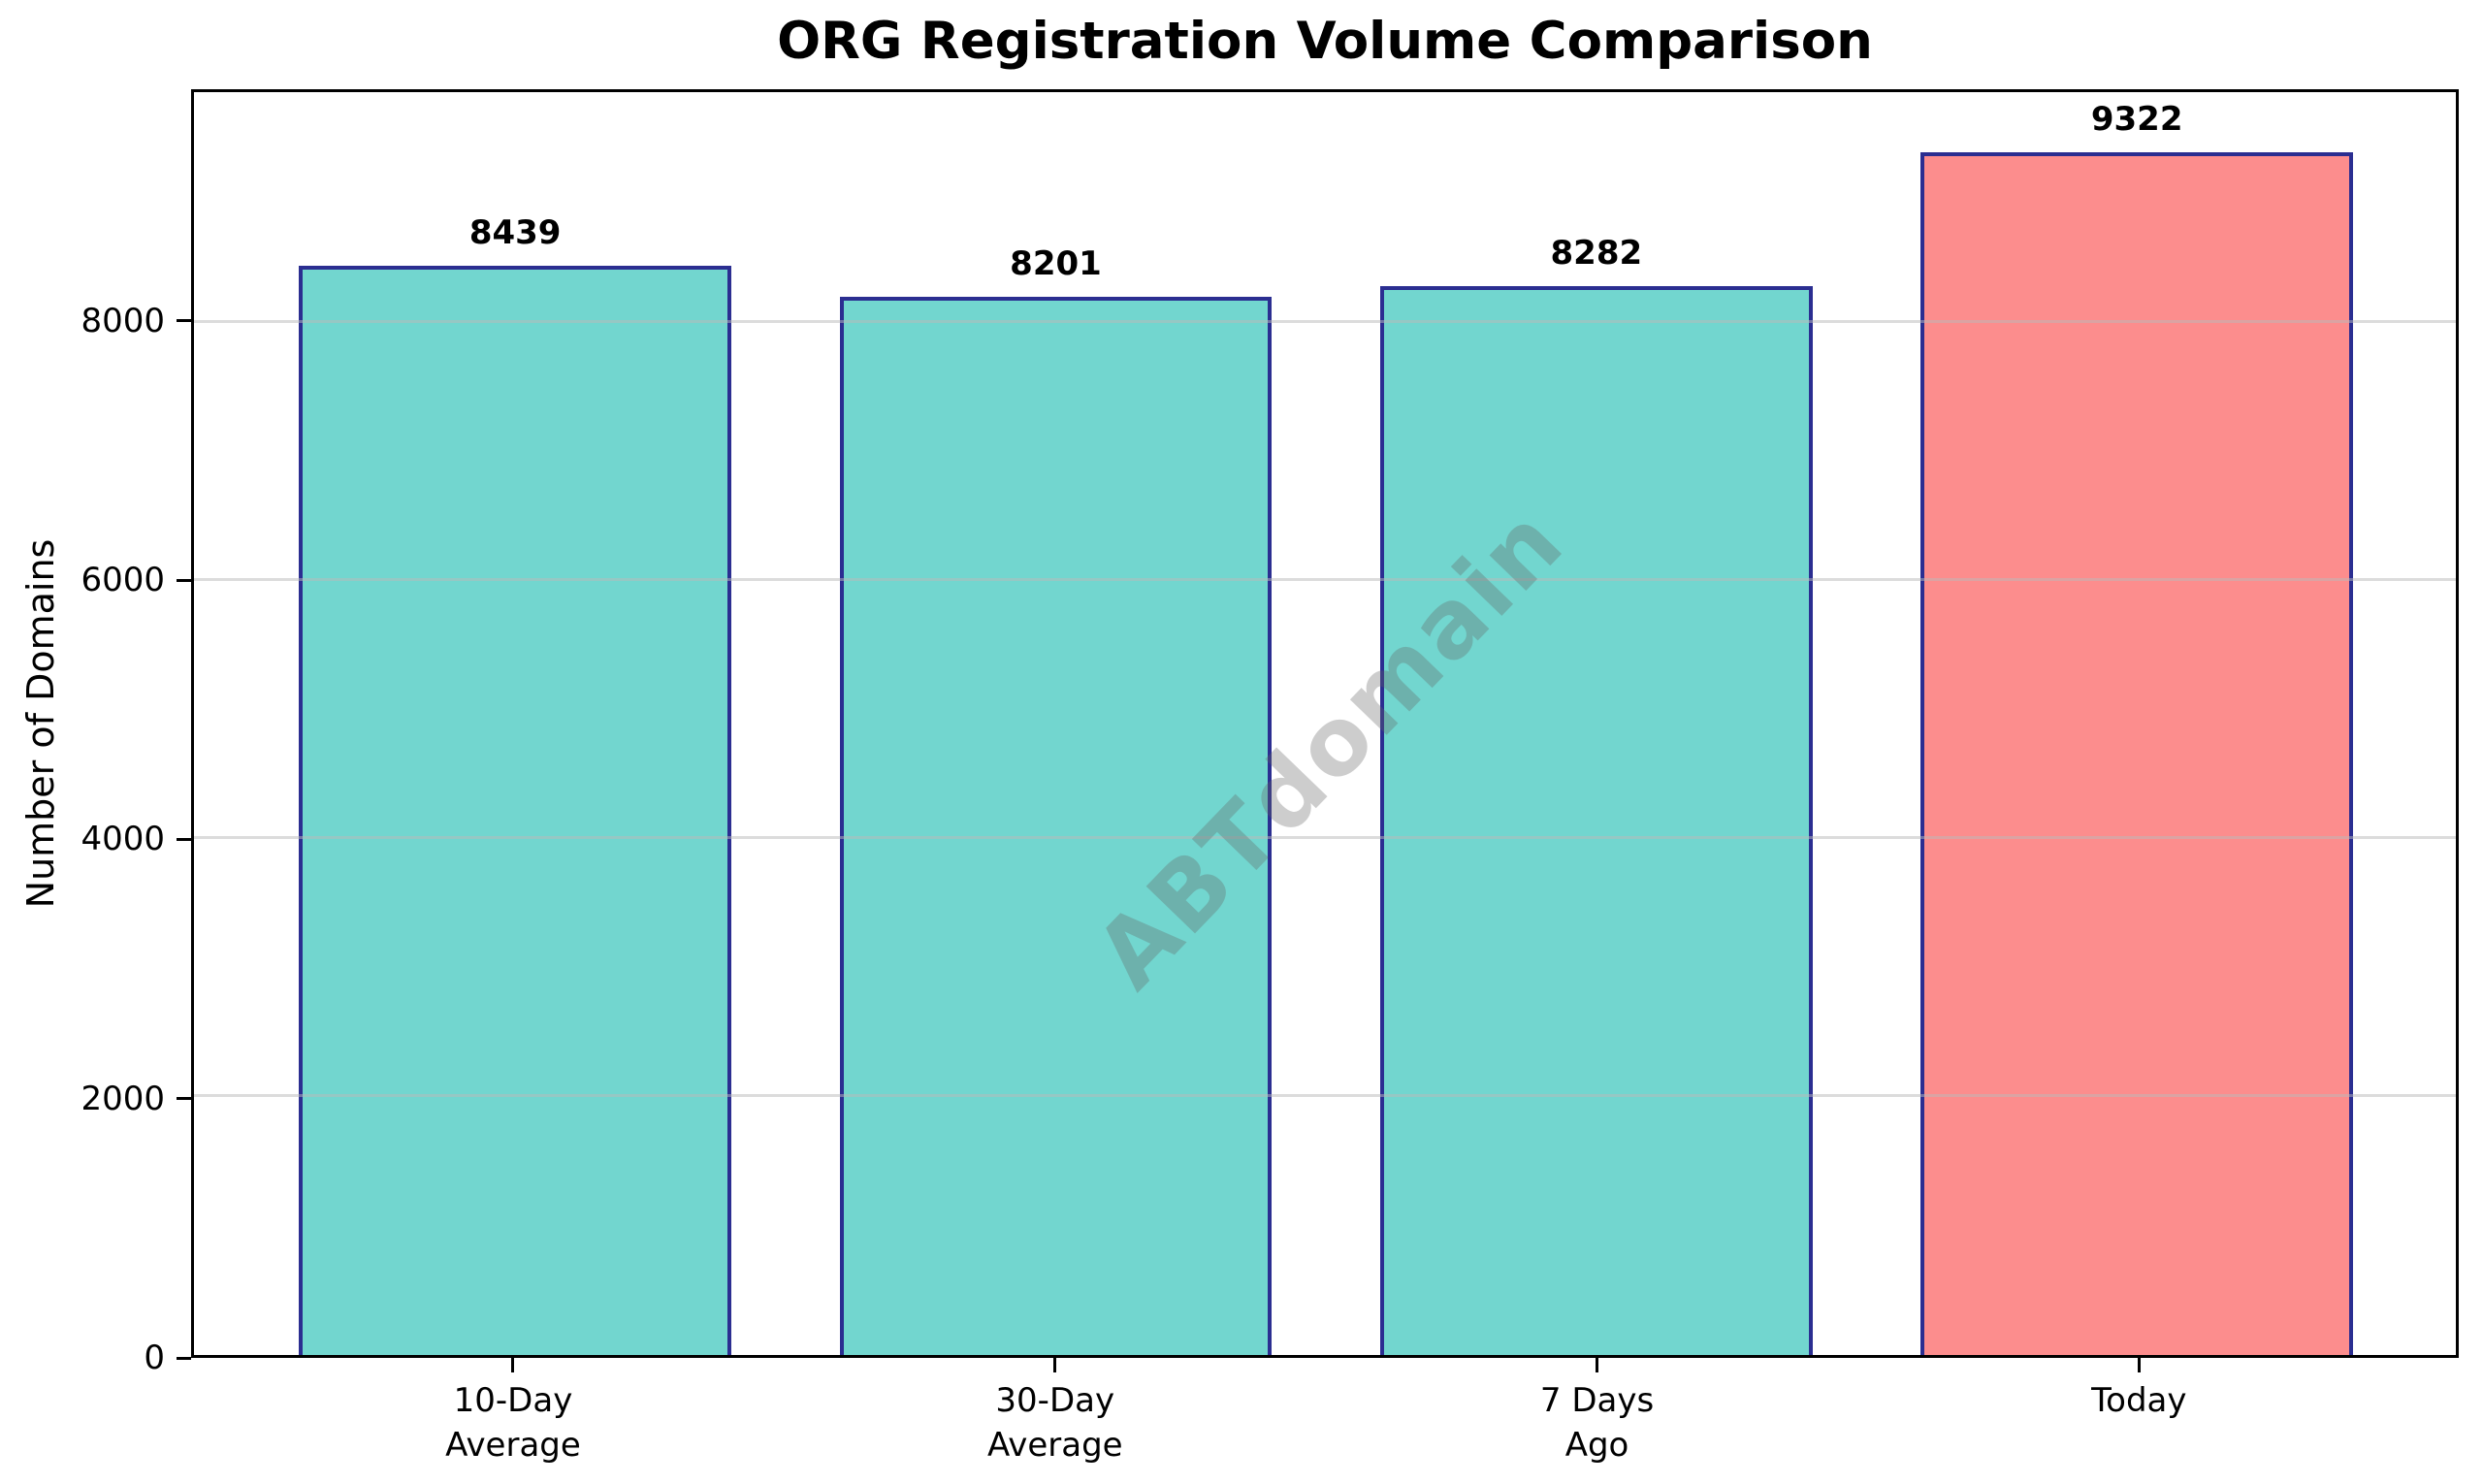  Describe the element at coordinates (123, 1099) in the screenshot. I see `y-tick-label: 2000` at that location.